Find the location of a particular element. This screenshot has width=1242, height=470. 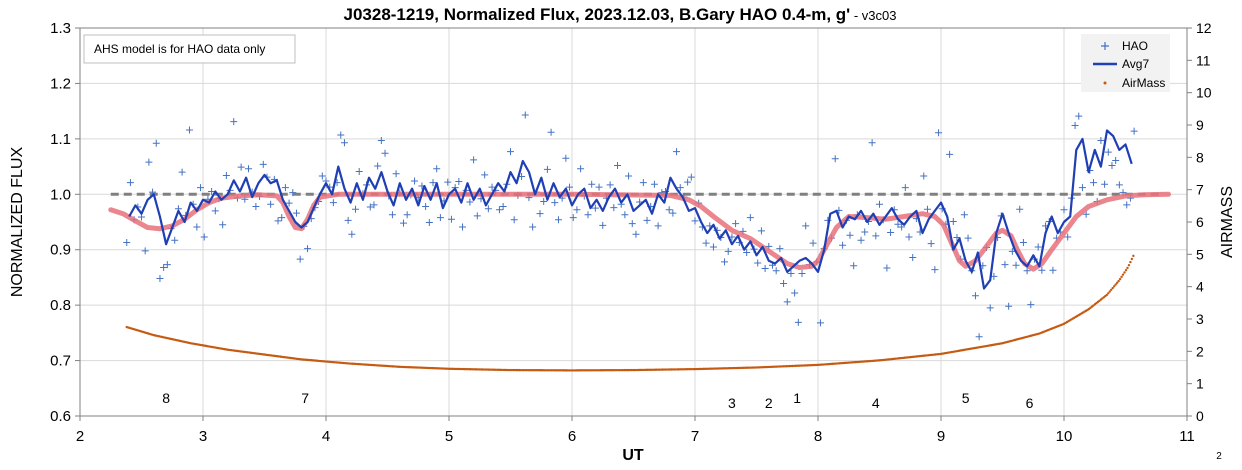

y-tick-label: 1.0 is located at coordinates (60, 194).